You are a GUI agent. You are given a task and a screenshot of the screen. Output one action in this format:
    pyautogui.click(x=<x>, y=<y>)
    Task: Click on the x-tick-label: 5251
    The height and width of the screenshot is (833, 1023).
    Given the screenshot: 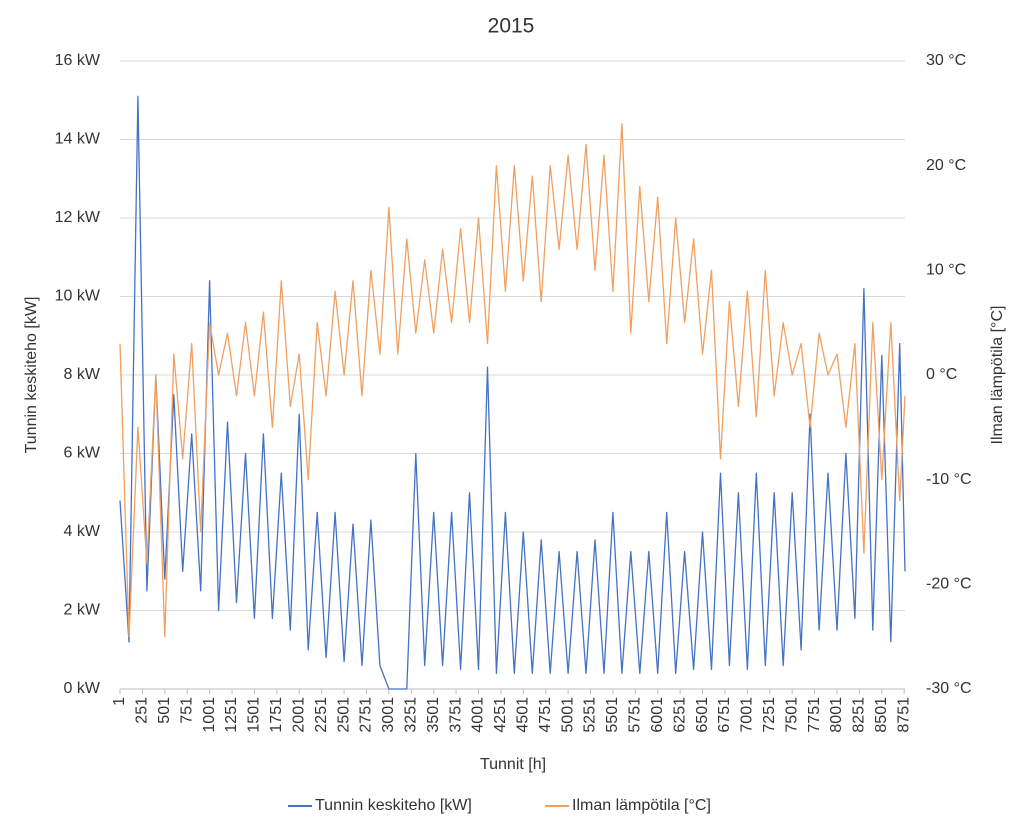 What is the action you would take?
    pyautogui.click(x=590, y=715)
    